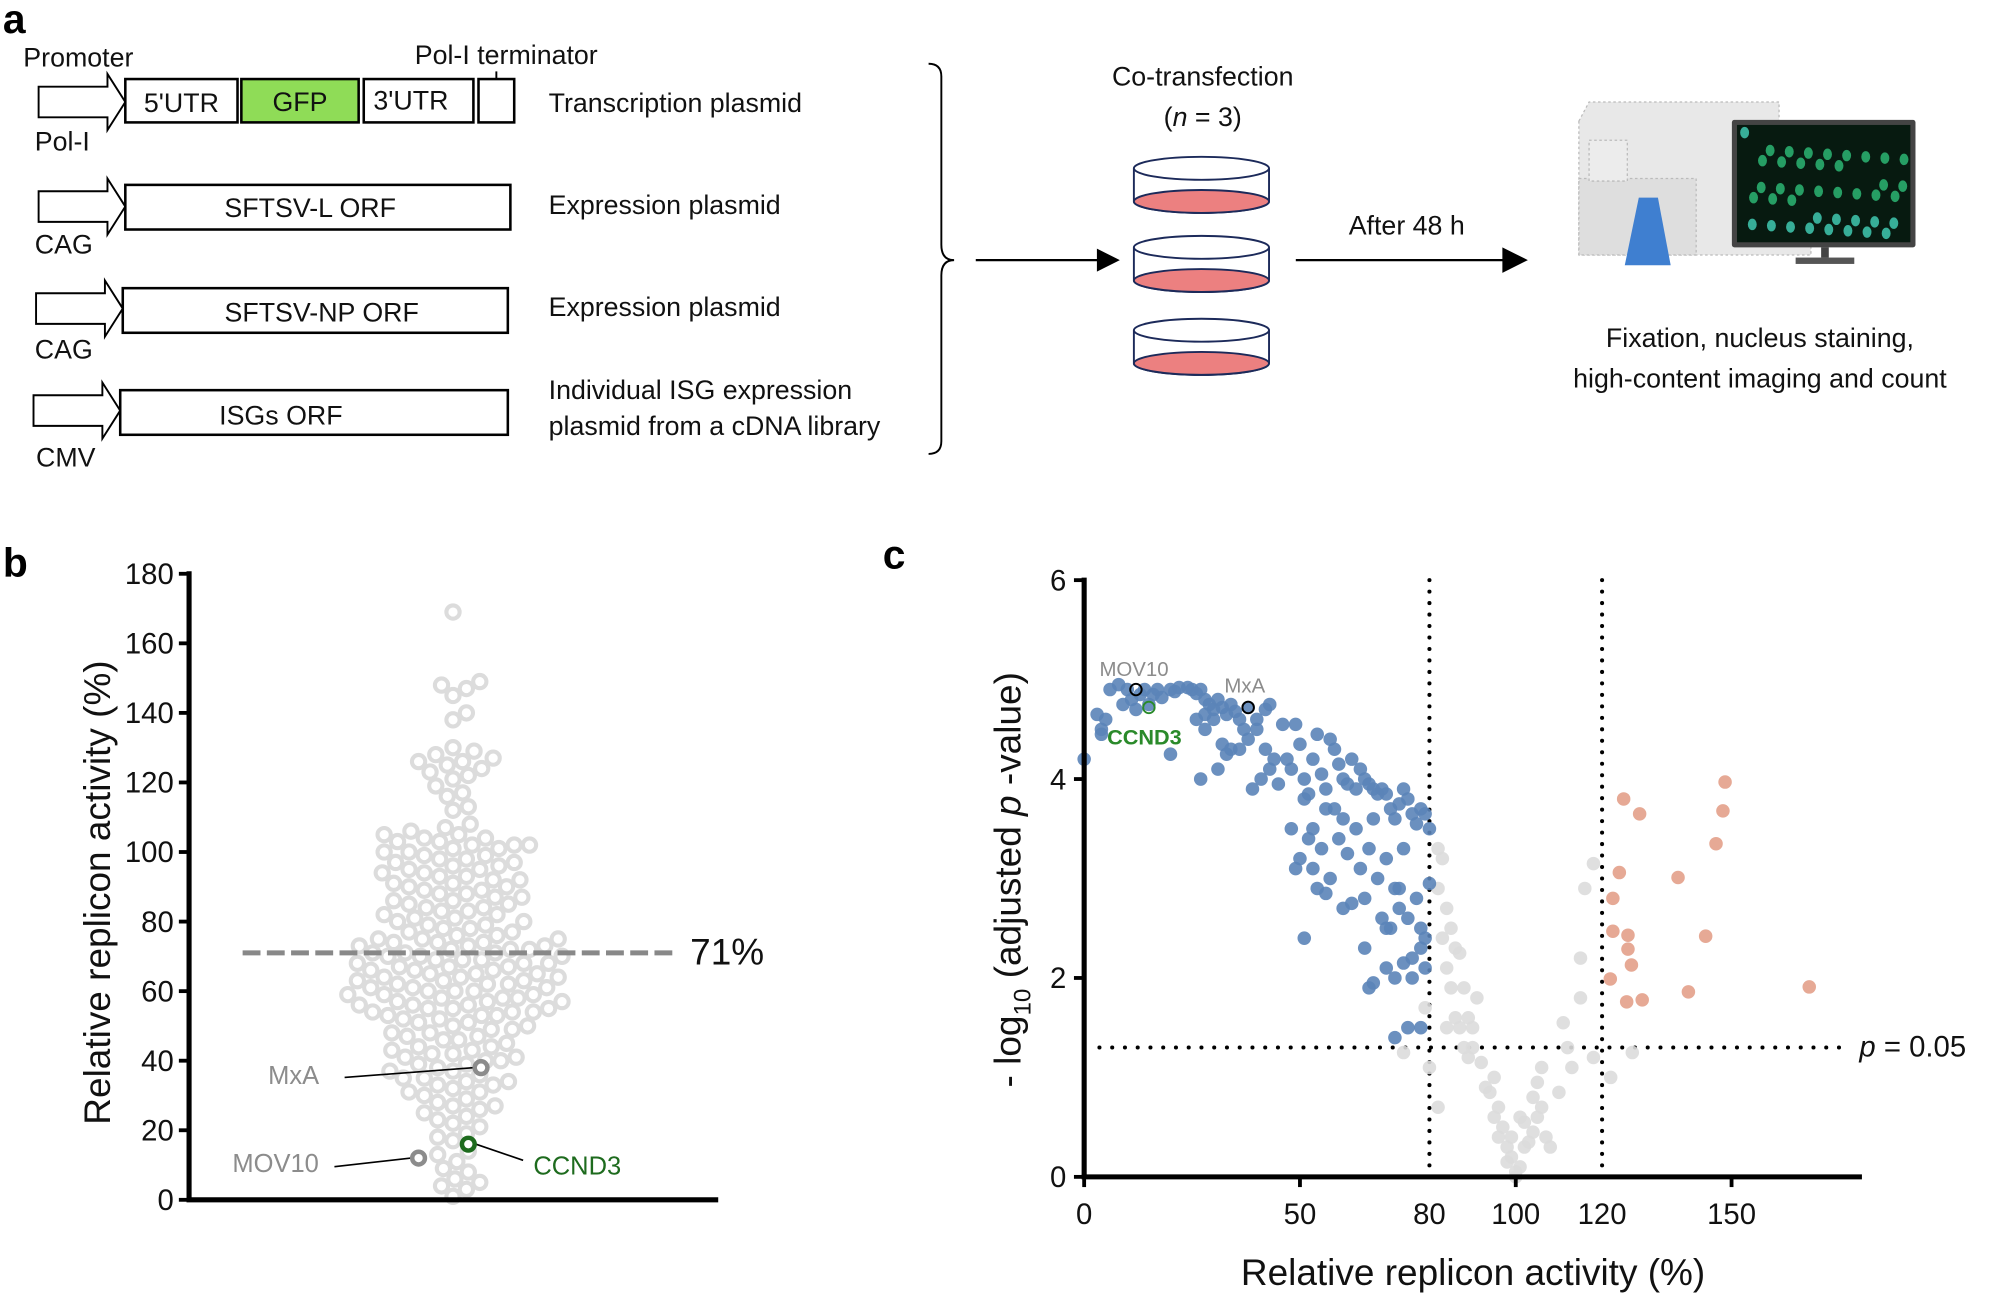 Image resolution: width=2000 pixels, height=1298 pixels. What do you see at coordinates (1747, 183) in the screenshot?
I see `high-content-imager-icon` at bounding box center [1747, 183].